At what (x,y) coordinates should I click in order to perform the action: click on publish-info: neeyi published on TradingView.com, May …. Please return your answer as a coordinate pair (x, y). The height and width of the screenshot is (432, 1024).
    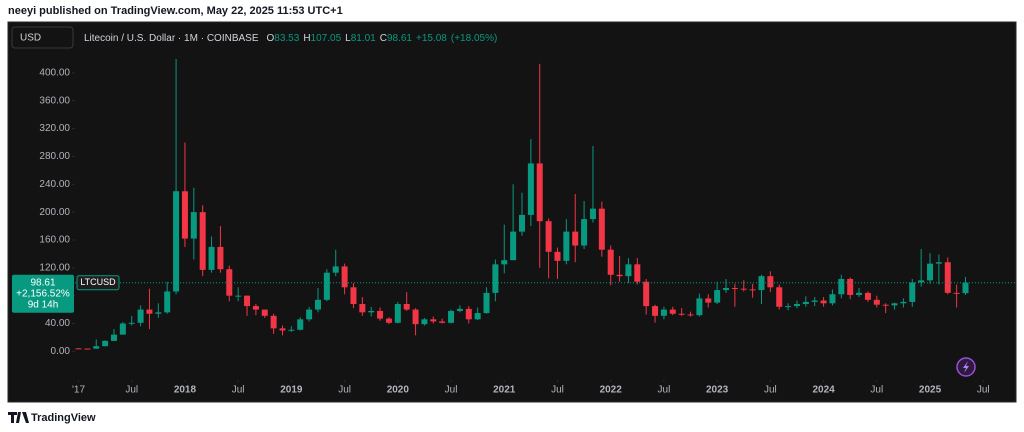
    Looking at the image, I should click on (175, 11).